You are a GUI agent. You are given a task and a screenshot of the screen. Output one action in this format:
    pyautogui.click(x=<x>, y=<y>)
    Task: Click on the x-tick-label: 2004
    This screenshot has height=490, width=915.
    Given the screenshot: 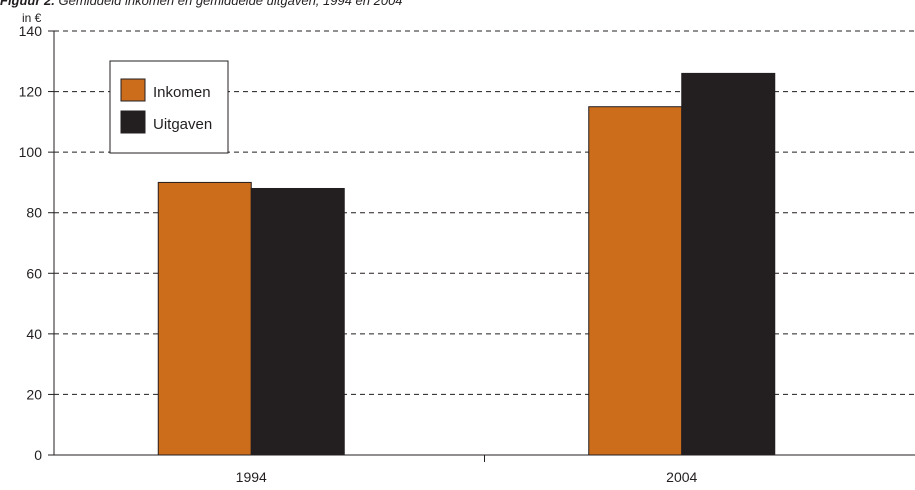 What is the action you would take?
    pyautogui.click(x=681, y=477)
    